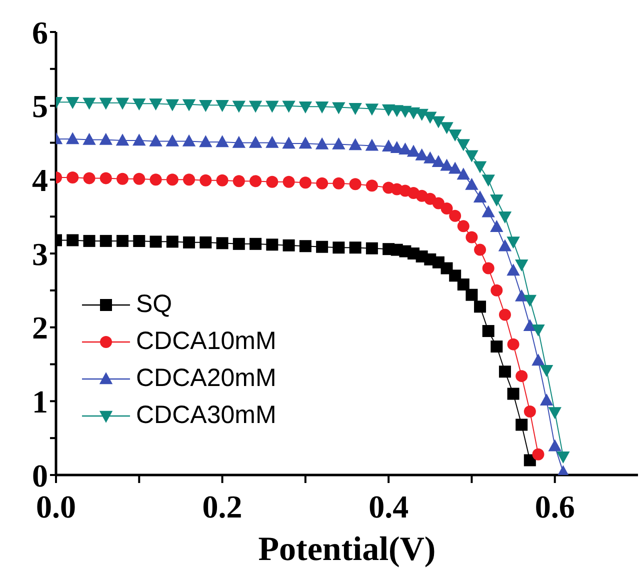  What do you see at coordinates (206, 378) in the screenshot?
I see `legend-label: CDCA20mM` at bounding box center [206, 378].